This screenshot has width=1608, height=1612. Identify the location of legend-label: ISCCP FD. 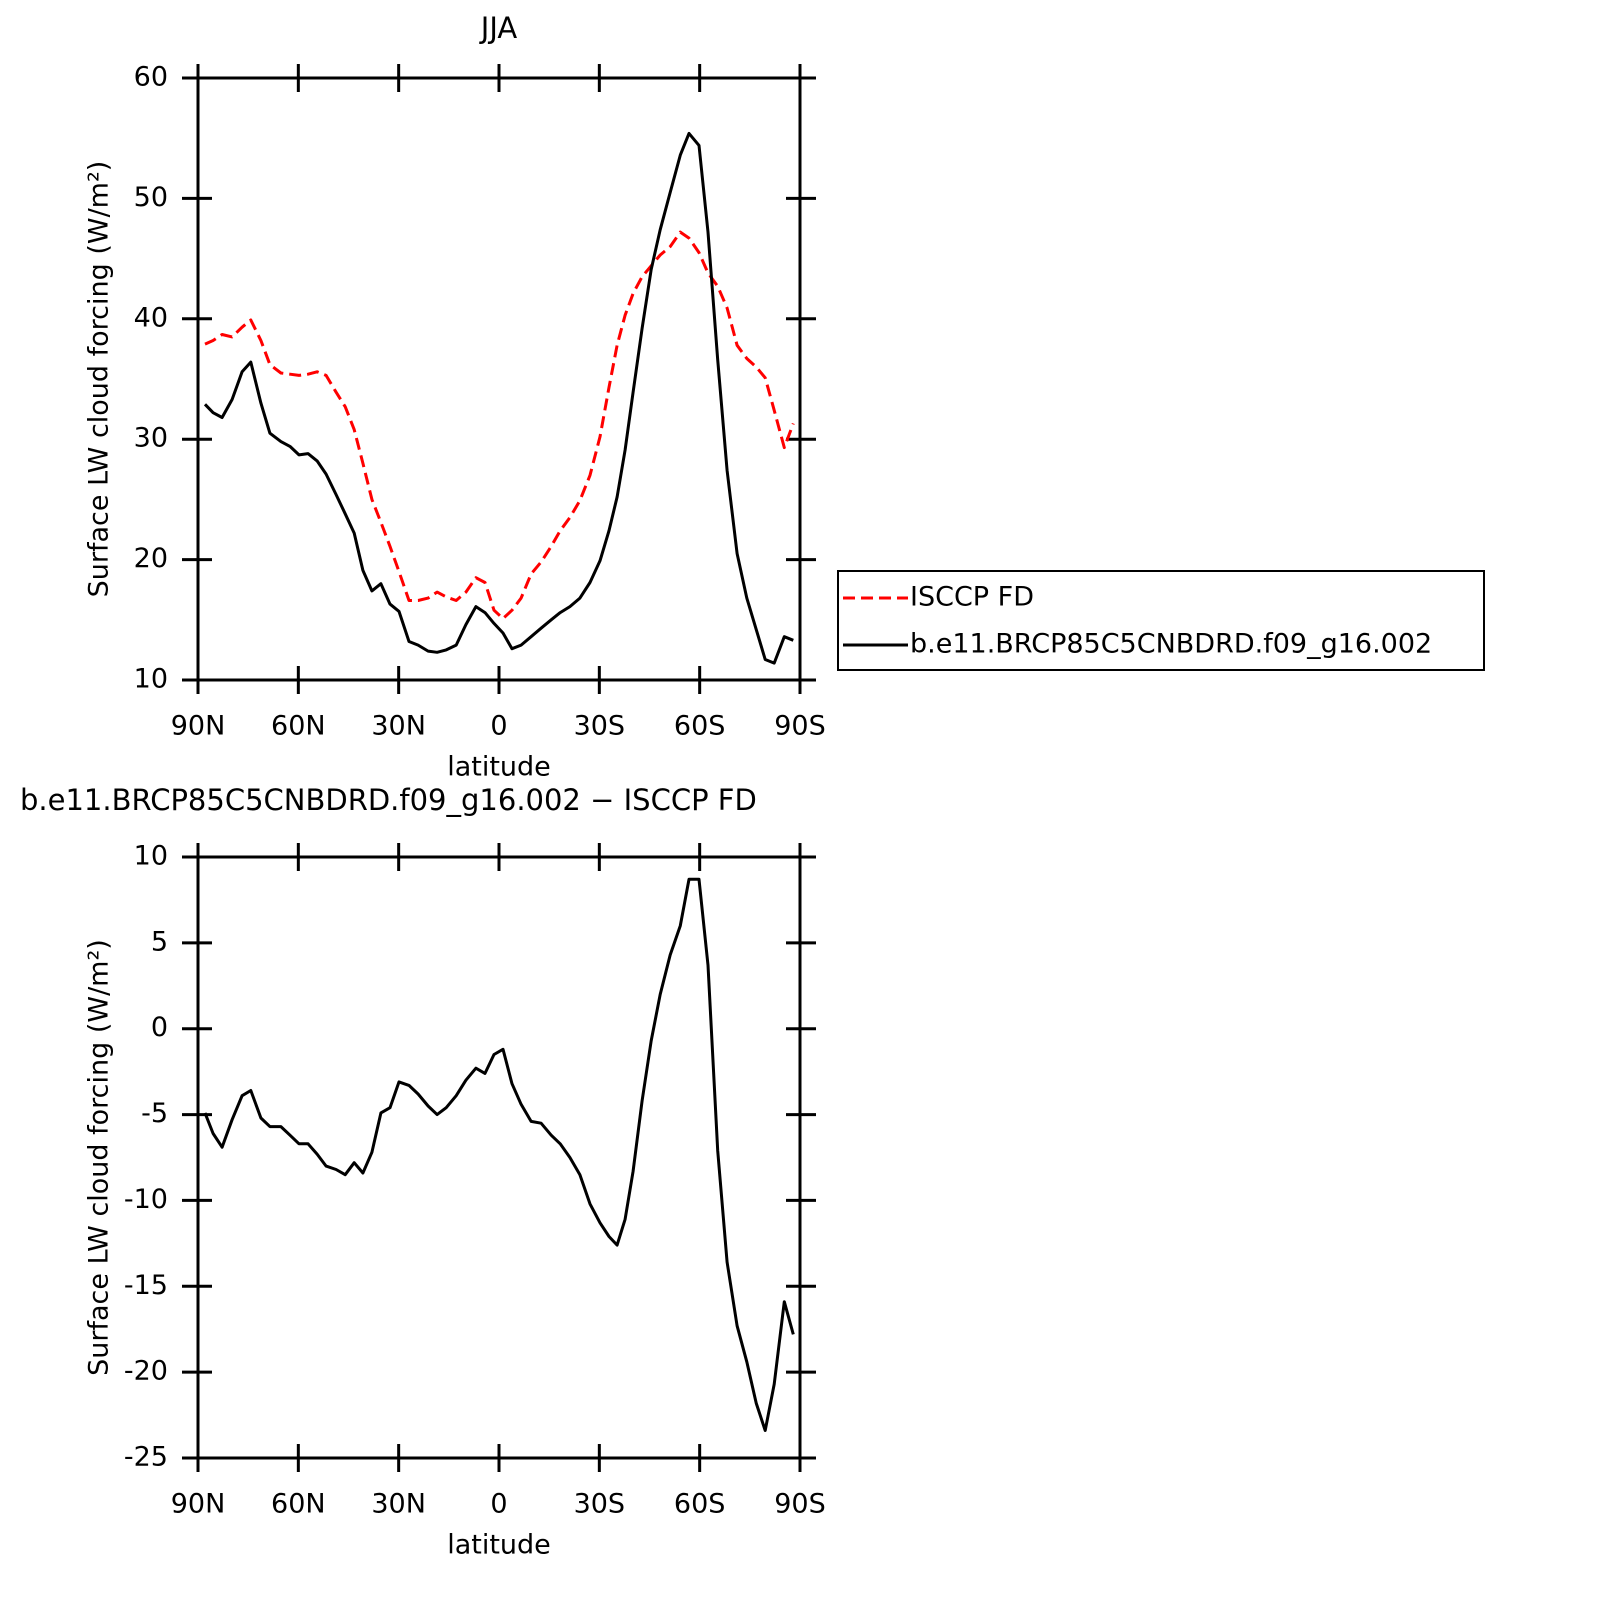
(972, 597).